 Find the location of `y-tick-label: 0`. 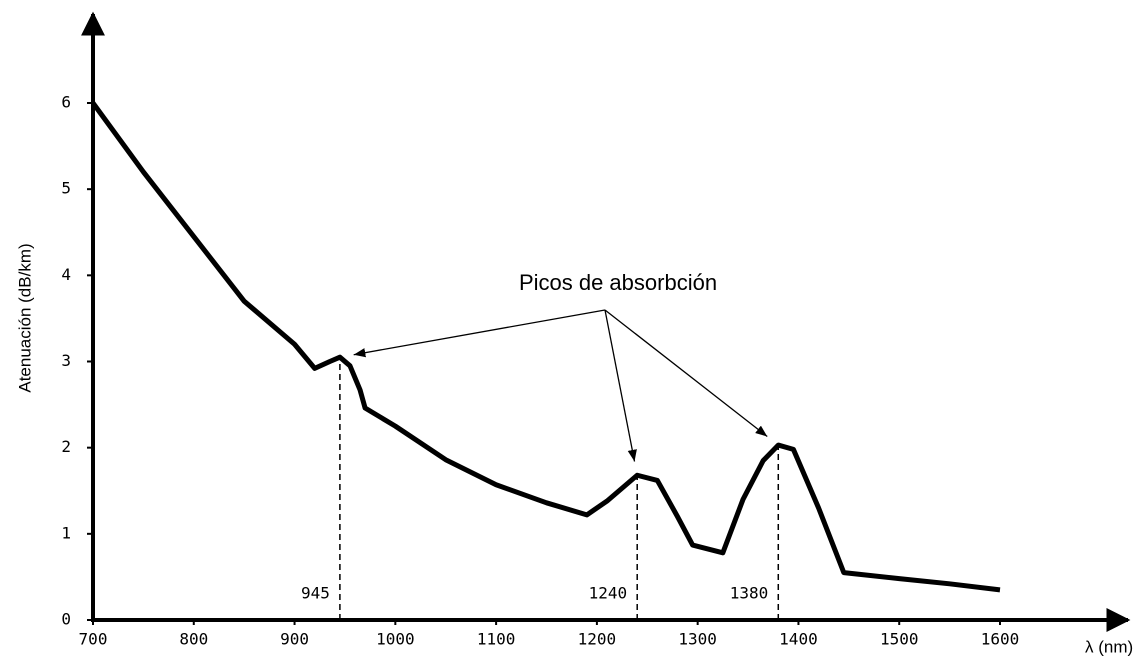

y-tick-label: 0 is located at coordinates (66, 619).